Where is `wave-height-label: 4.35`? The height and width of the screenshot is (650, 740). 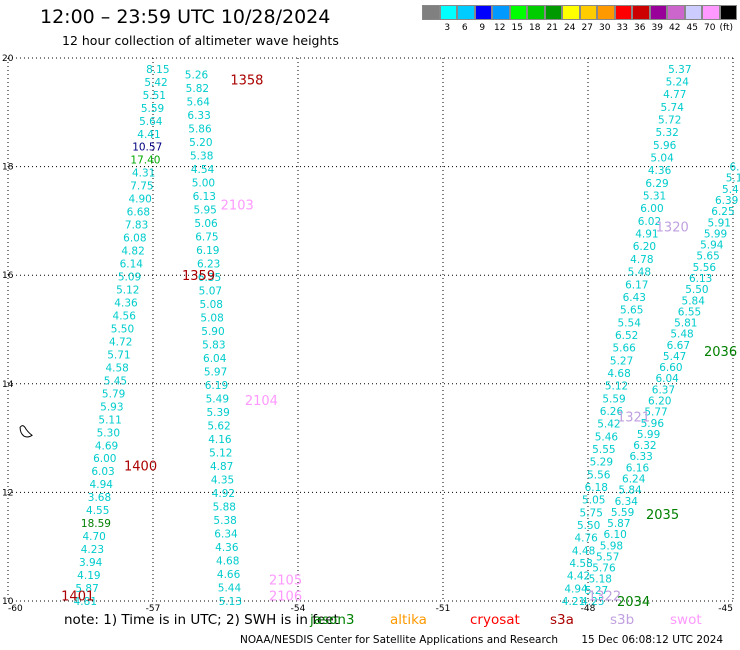
wave-height-label: 4.35 is located at coordinates (222, 480).